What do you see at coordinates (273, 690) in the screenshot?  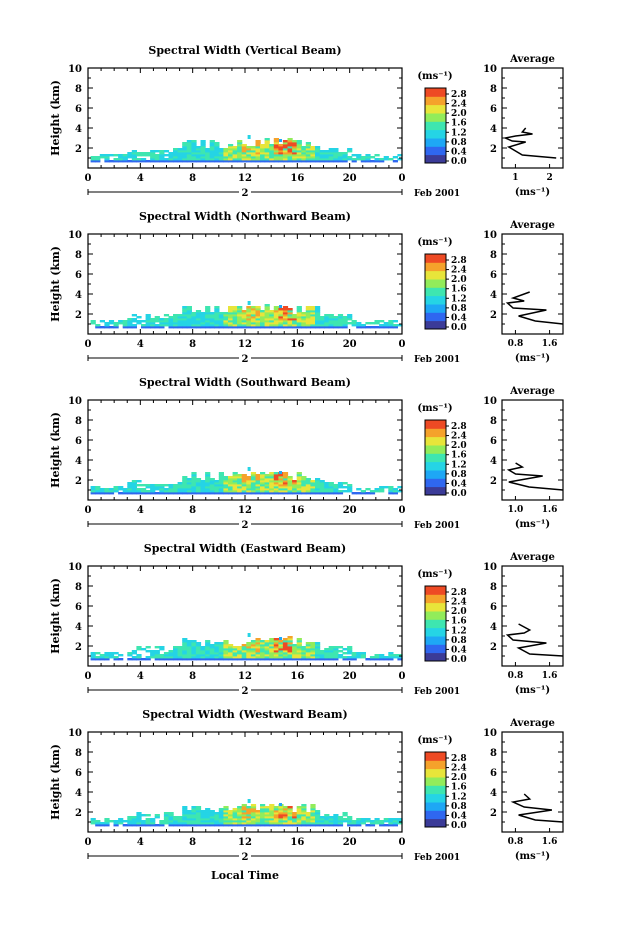 I see `day-indicator: 2 Feb 2001` at bounding box center [273, 690].